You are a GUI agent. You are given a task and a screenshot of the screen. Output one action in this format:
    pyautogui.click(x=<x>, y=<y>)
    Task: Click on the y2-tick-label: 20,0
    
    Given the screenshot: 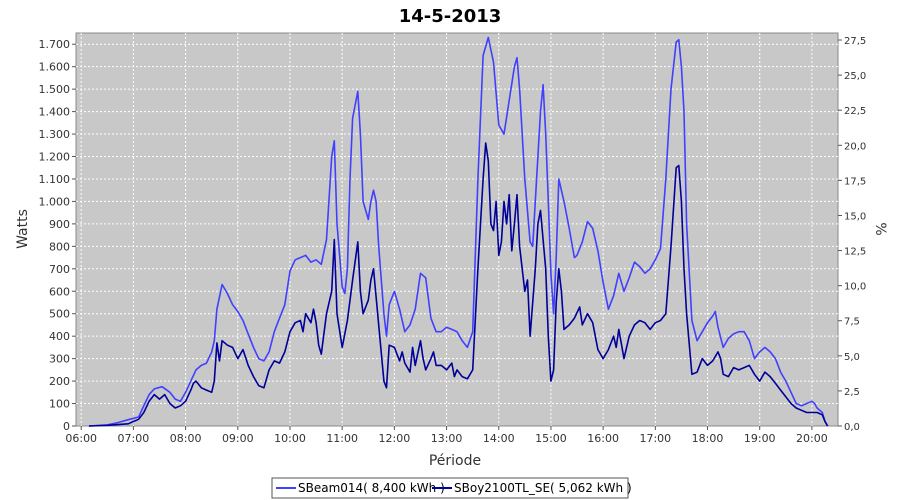 What is the action you would take?
    pyautogui.click(x=855, y=146)
    